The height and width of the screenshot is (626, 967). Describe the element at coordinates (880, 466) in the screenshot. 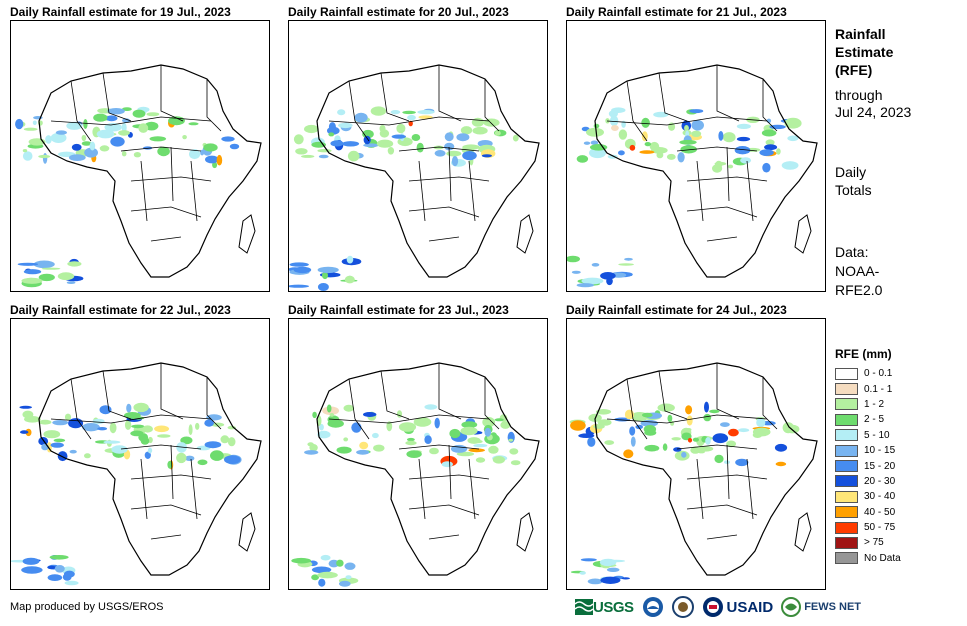

I see `legend-label: 15 - 20` at that location.